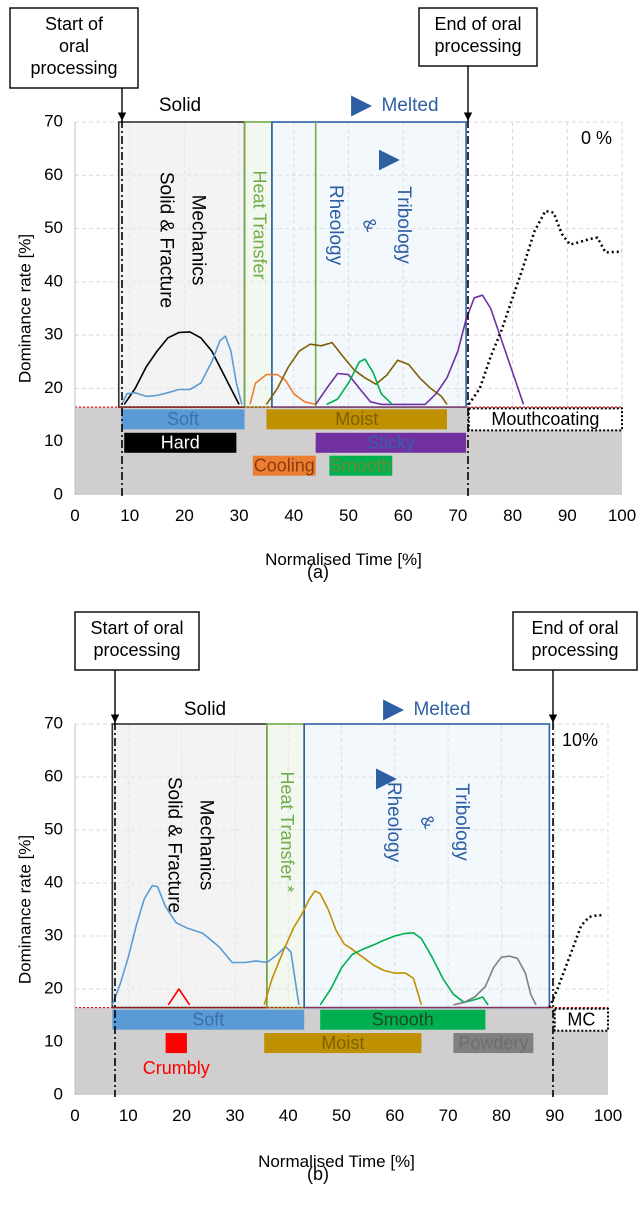 The height and width of the screenshot is (1205, 638). What do you see at coordinates (53, 775) in the screenshot?
I see `y-tick-label: 60` at bounding box center [53, 775].